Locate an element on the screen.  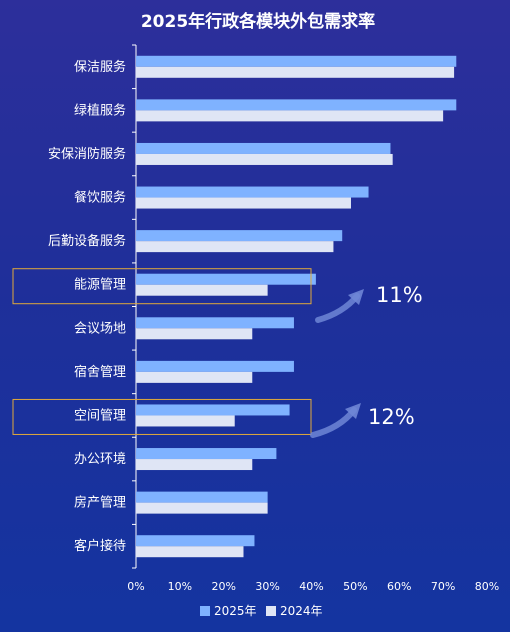
y-tick-label: 后勤设备服务 is located at coordinates (87, 241).